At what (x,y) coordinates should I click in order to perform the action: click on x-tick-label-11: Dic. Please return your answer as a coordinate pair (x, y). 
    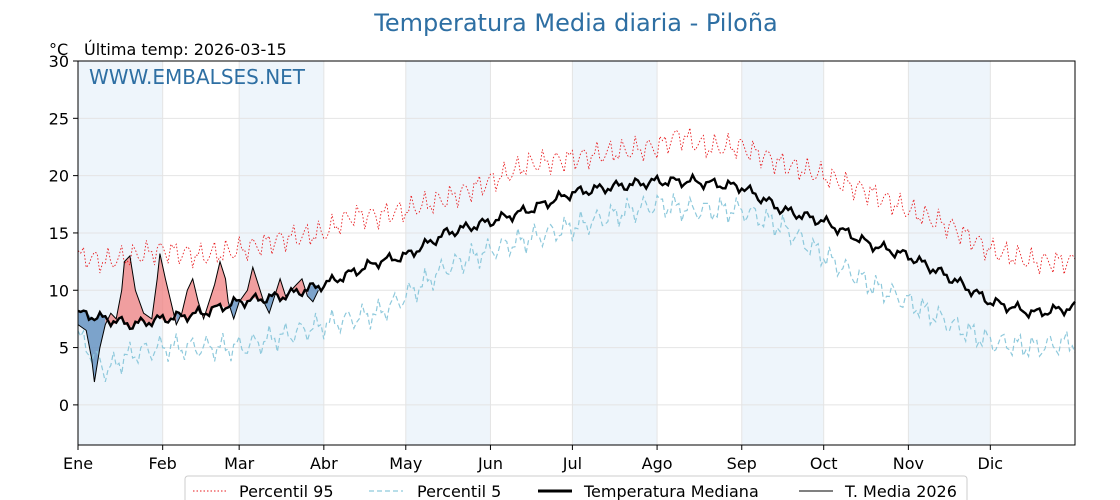
    Looking at the image, I should click on (991, 463).